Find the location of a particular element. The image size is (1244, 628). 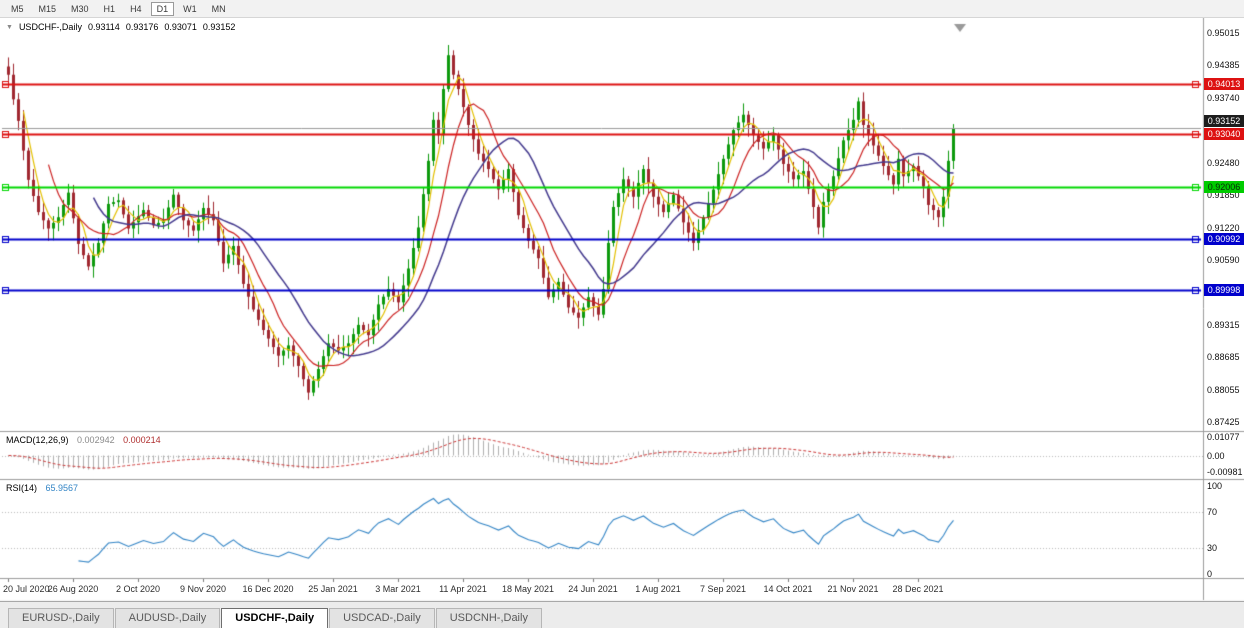

date-axis-label: 7 Sep 2021 is located at coordinates (723, 589).